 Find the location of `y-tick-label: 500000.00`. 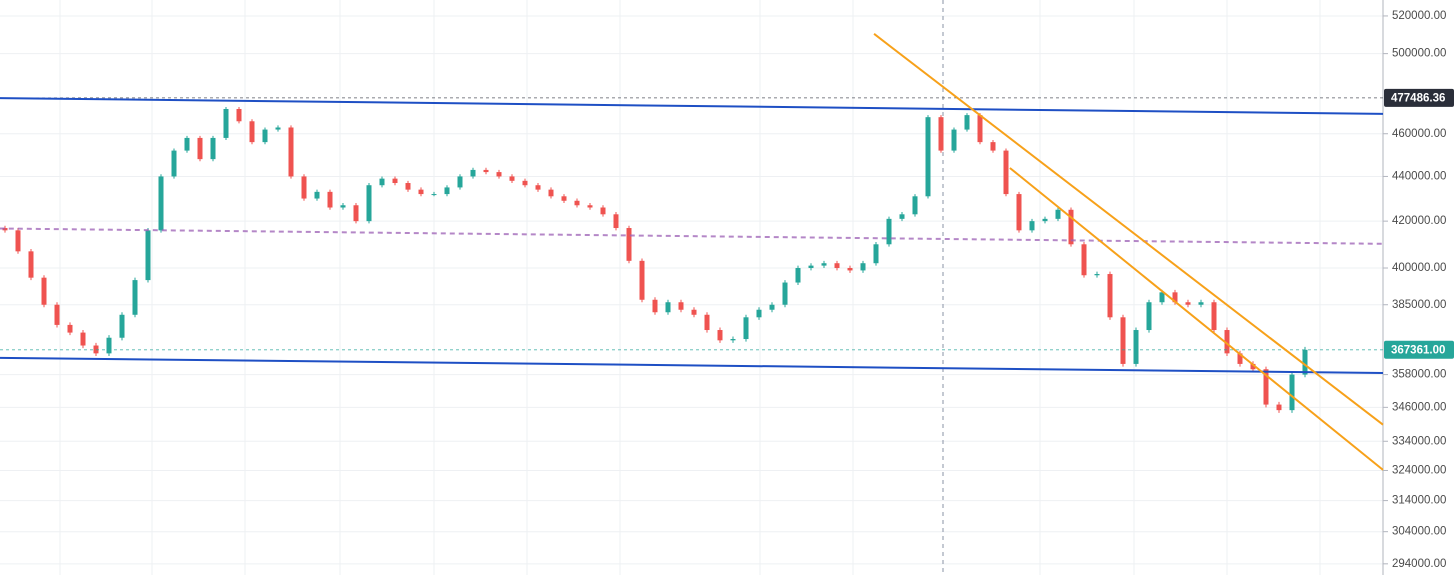

y-tick-label: 500000.00 is located at coordinates (1419, 54).